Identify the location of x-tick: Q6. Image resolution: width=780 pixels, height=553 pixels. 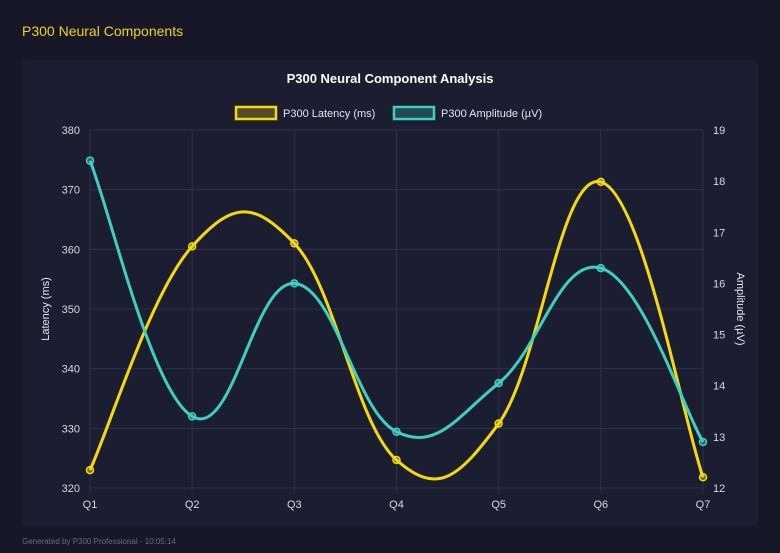
(600, 505).